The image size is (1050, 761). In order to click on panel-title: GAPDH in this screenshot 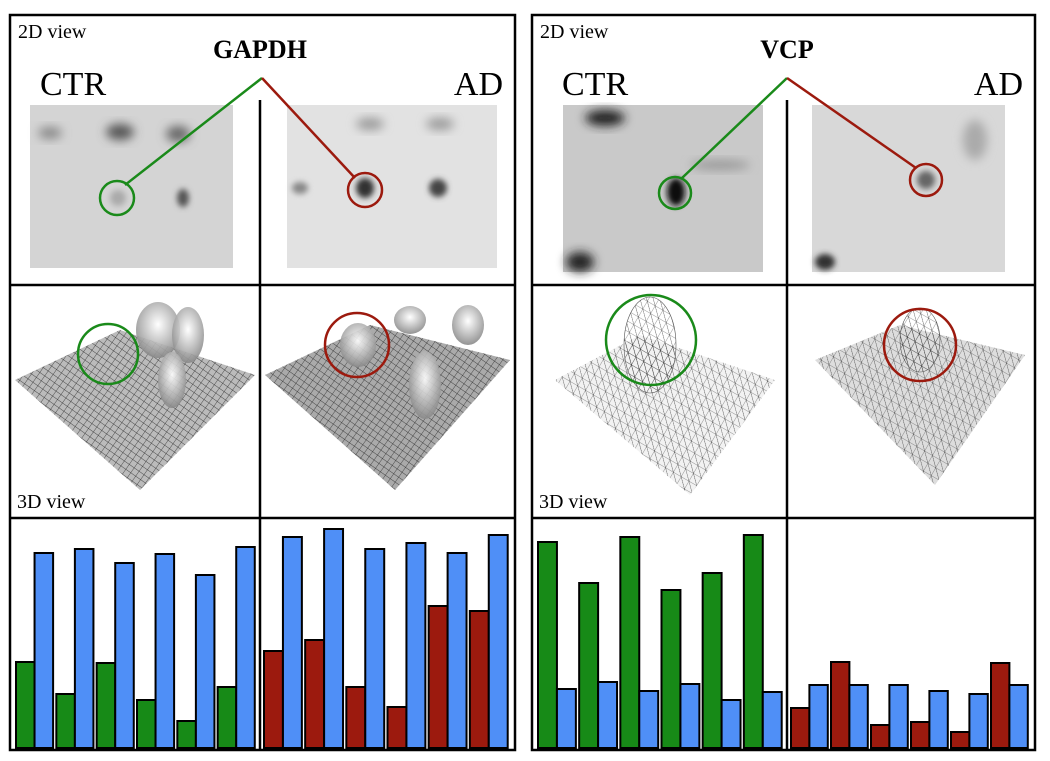, I will do `click(260, 49)`.